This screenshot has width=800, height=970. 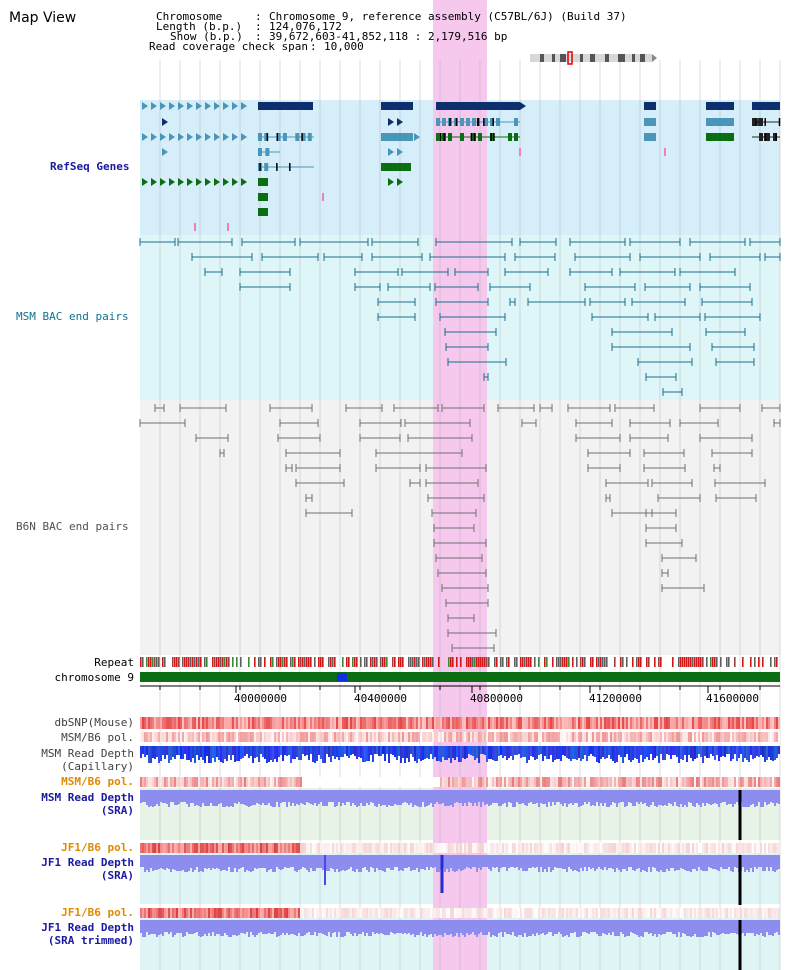 I want to click on track-label-refseq: RefSeq Genes, so click(x=90, y=166).